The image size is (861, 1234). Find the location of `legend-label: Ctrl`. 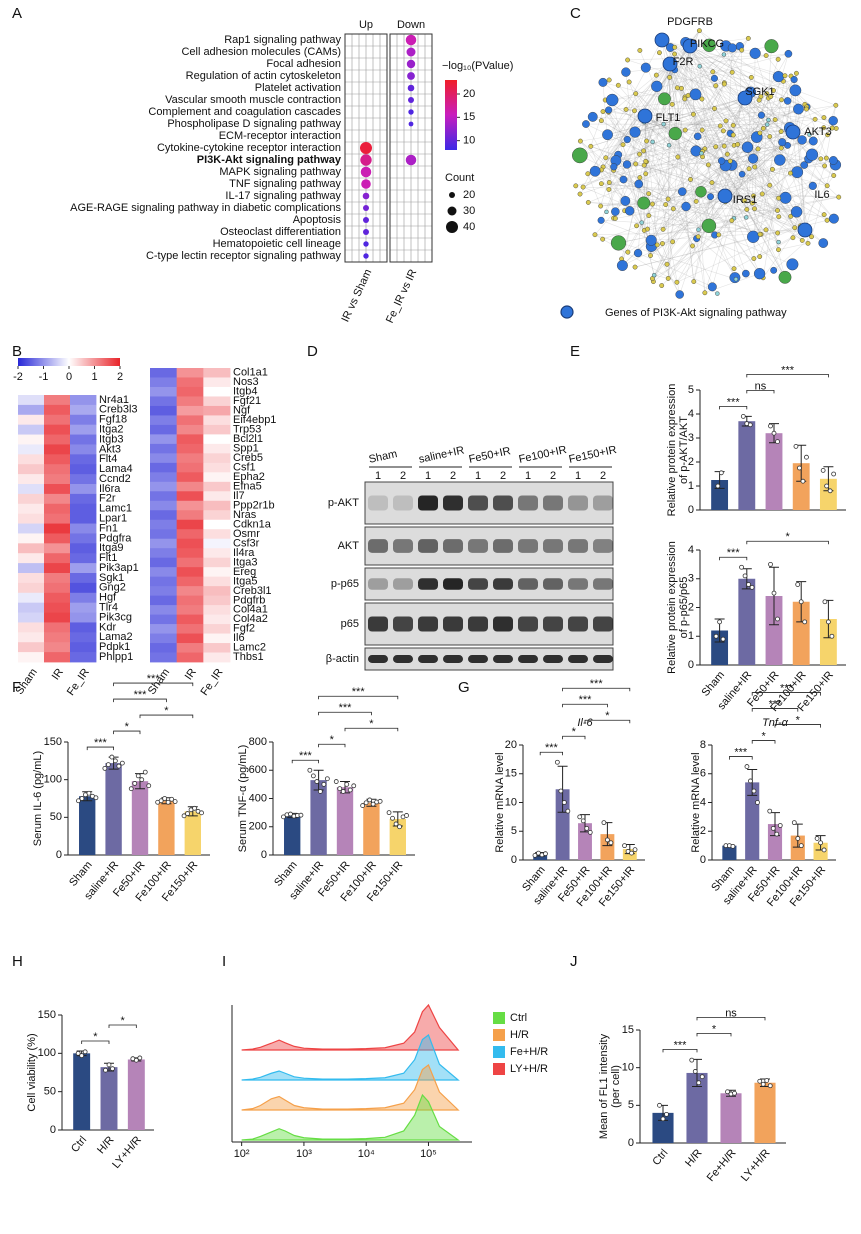

legend-label: Ctrl is located at coordinates (518, 1018).